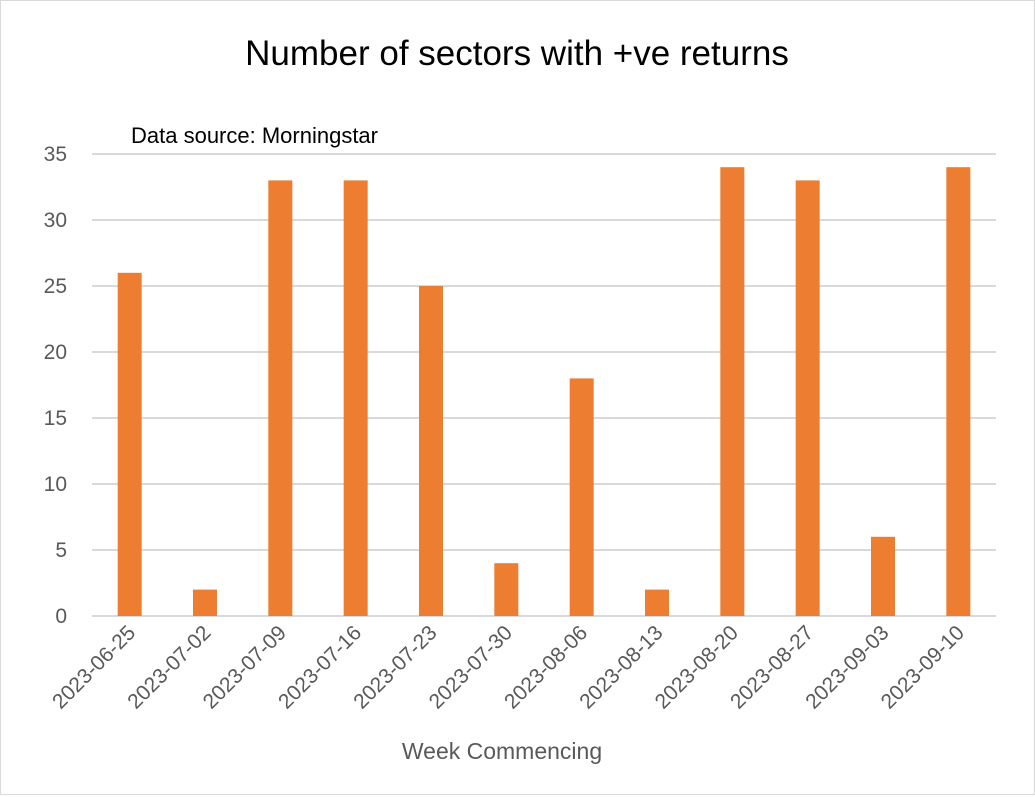 The width and height of the screenshot is (1035, 797). Describe the element at coordinates (55, 418) in the screenshot. I see `y-tick-label: 15` at that location.